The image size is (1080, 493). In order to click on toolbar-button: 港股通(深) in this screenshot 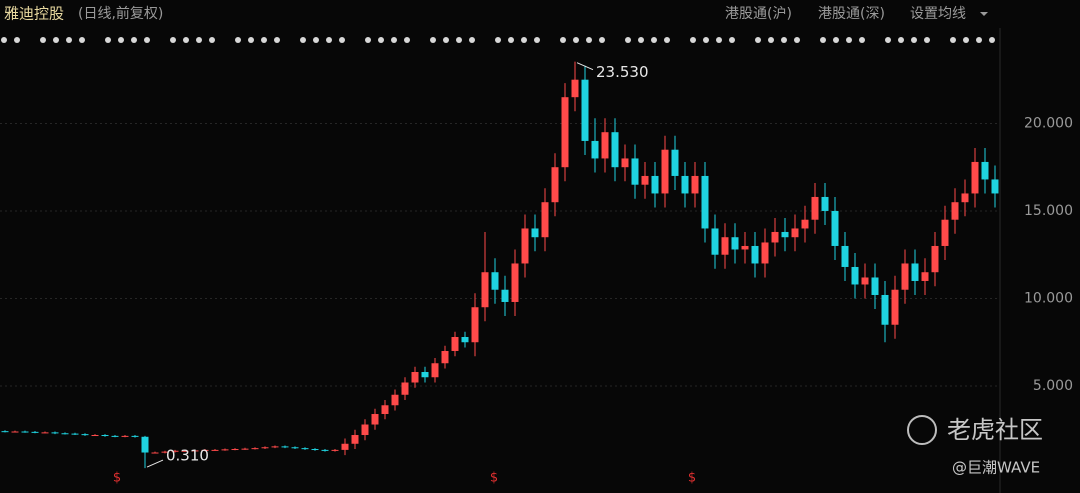, I will do `click(851, 14)`.